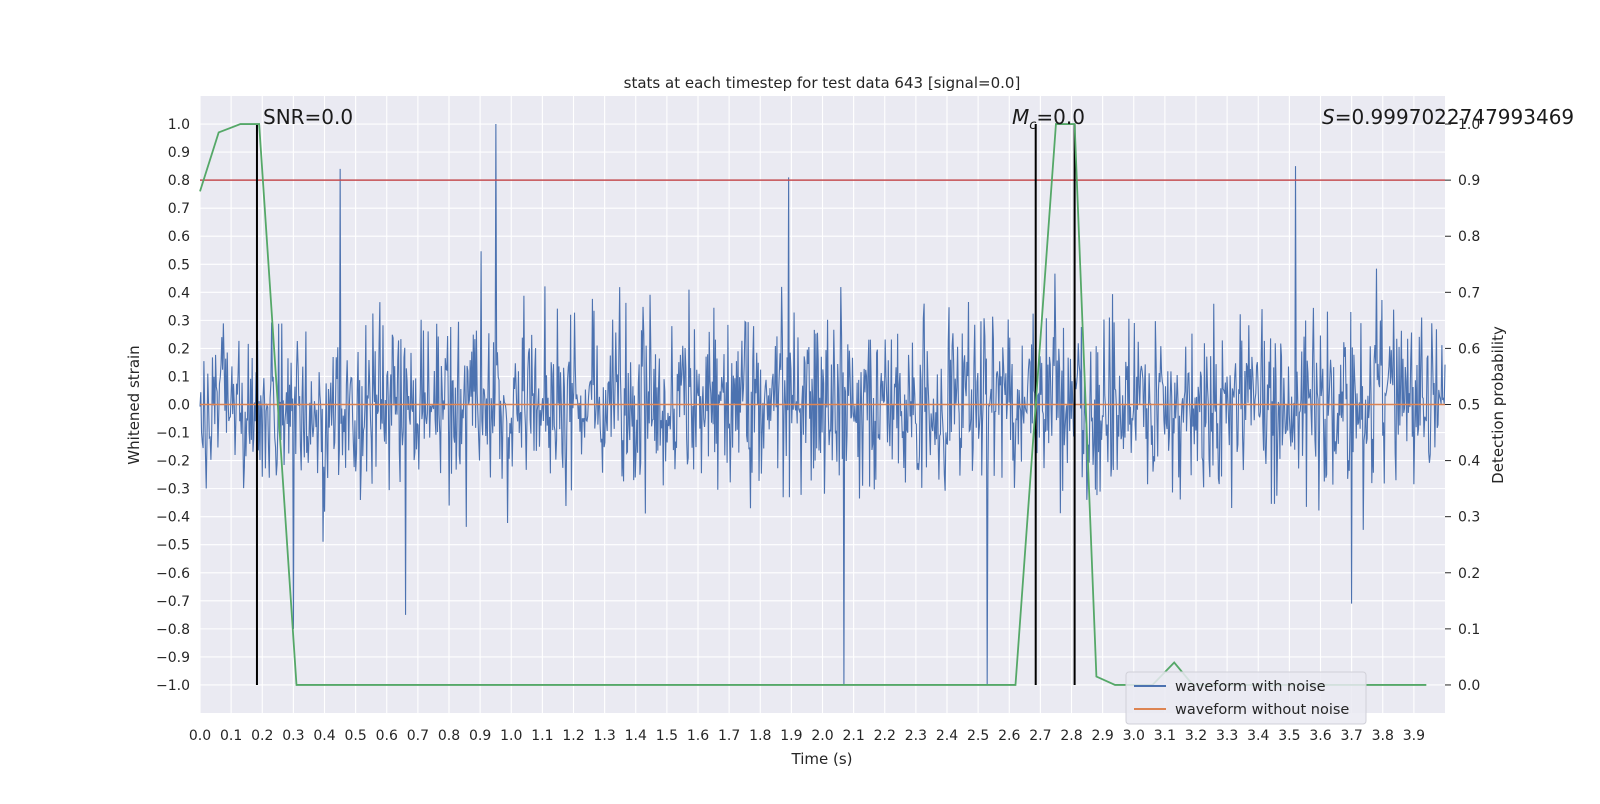 This screenshot has width=1600, height=804. I want to click on score-symbol: S, so click(1328, 117).